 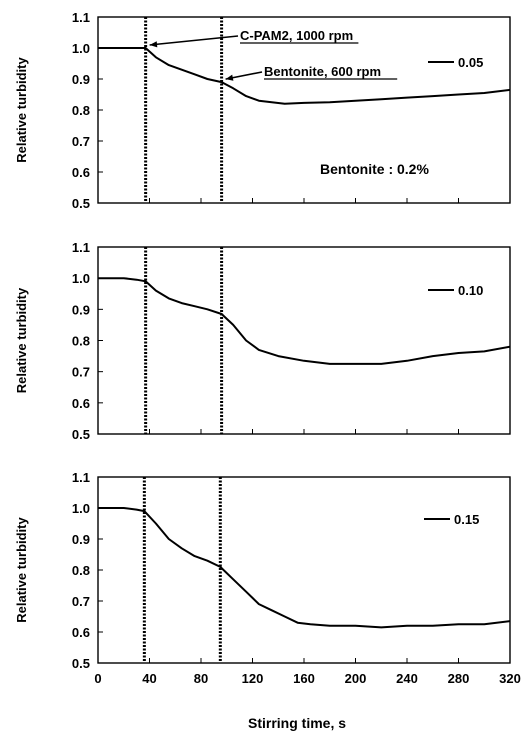 I want to click on x-tick-label: 0, so click(x=97, y=678).